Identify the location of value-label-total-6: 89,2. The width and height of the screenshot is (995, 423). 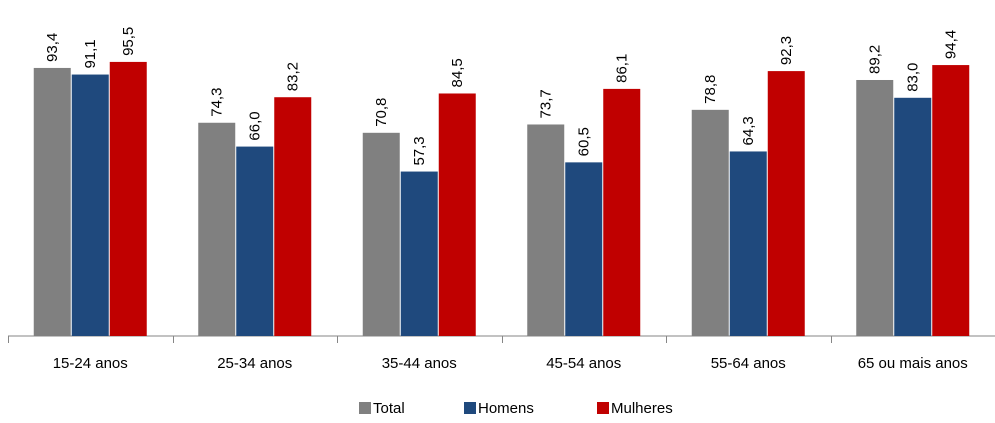
(875, 59).